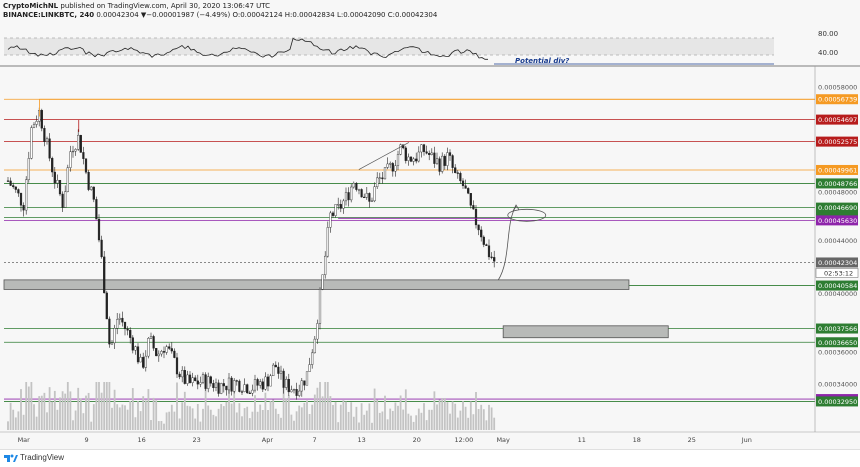 The width and height of the screenshot is (860, 467). Describe the element at coordinates (361, 15) in the screenshot. I see `low-value: L:0.00042090` at that location.